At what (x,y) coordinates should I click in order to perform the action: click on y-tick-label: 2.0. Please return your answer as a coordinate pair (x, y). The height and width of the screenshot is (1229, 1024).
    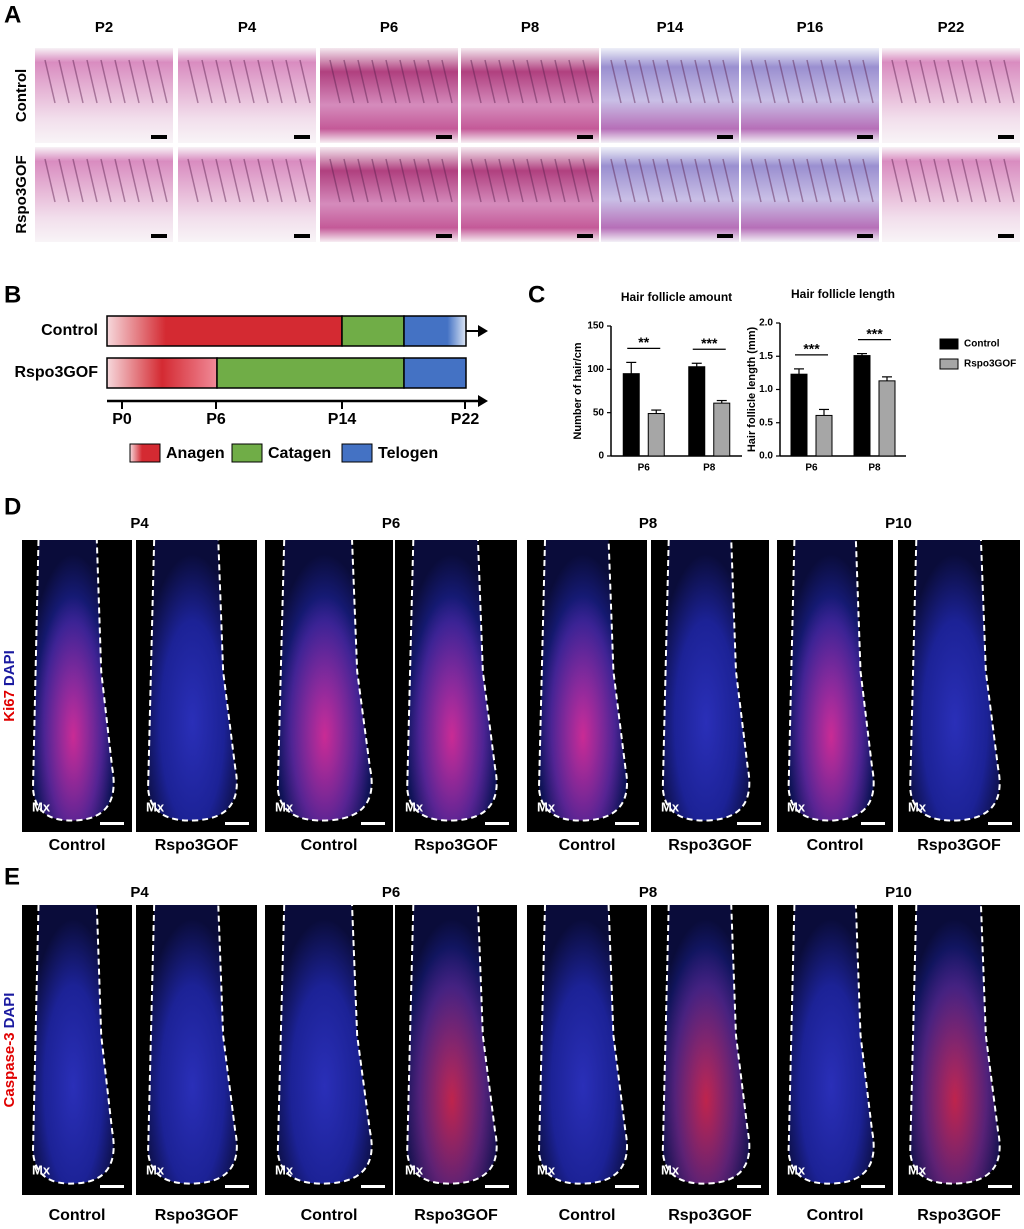
    Looking at the image, I should click on (766, 323).